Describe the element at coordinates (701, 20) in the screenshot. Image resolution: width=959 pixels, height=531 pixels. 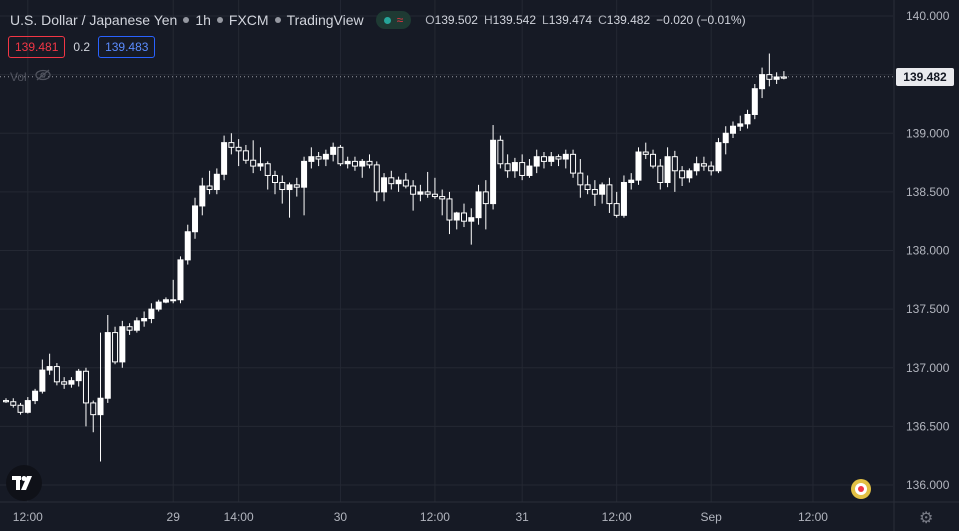
I see `change-value: −0.020 (−0.01%)` at that location.